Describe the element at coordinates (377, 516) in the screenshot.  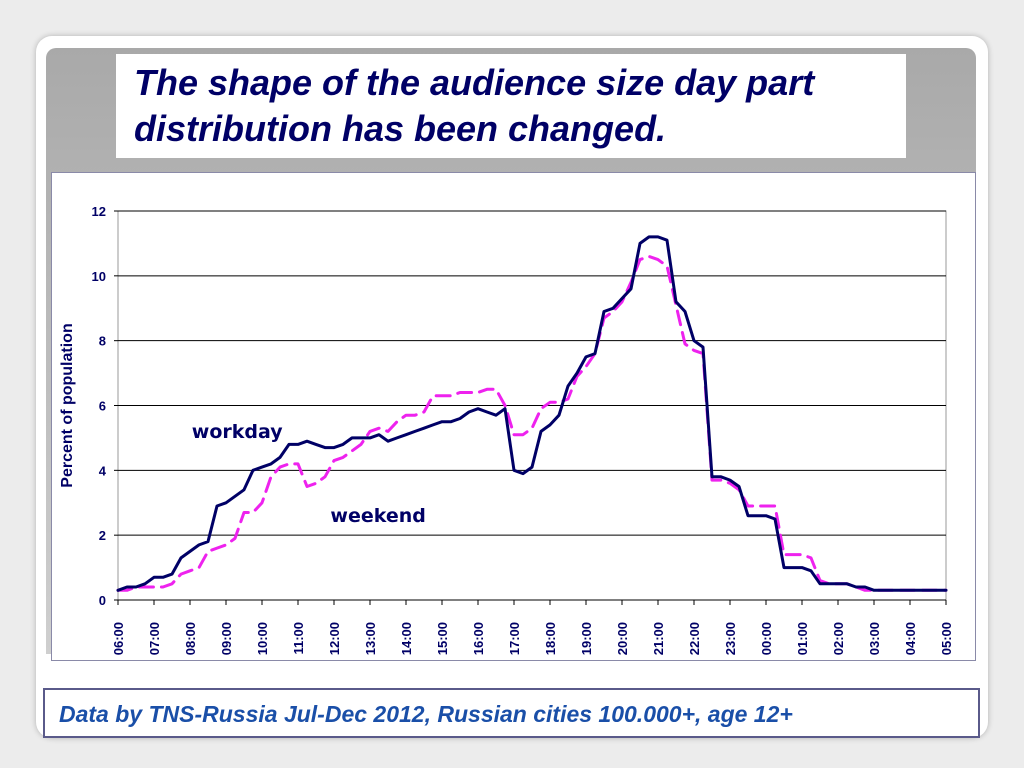
I see `series-label-weekend: weekend` at that location.